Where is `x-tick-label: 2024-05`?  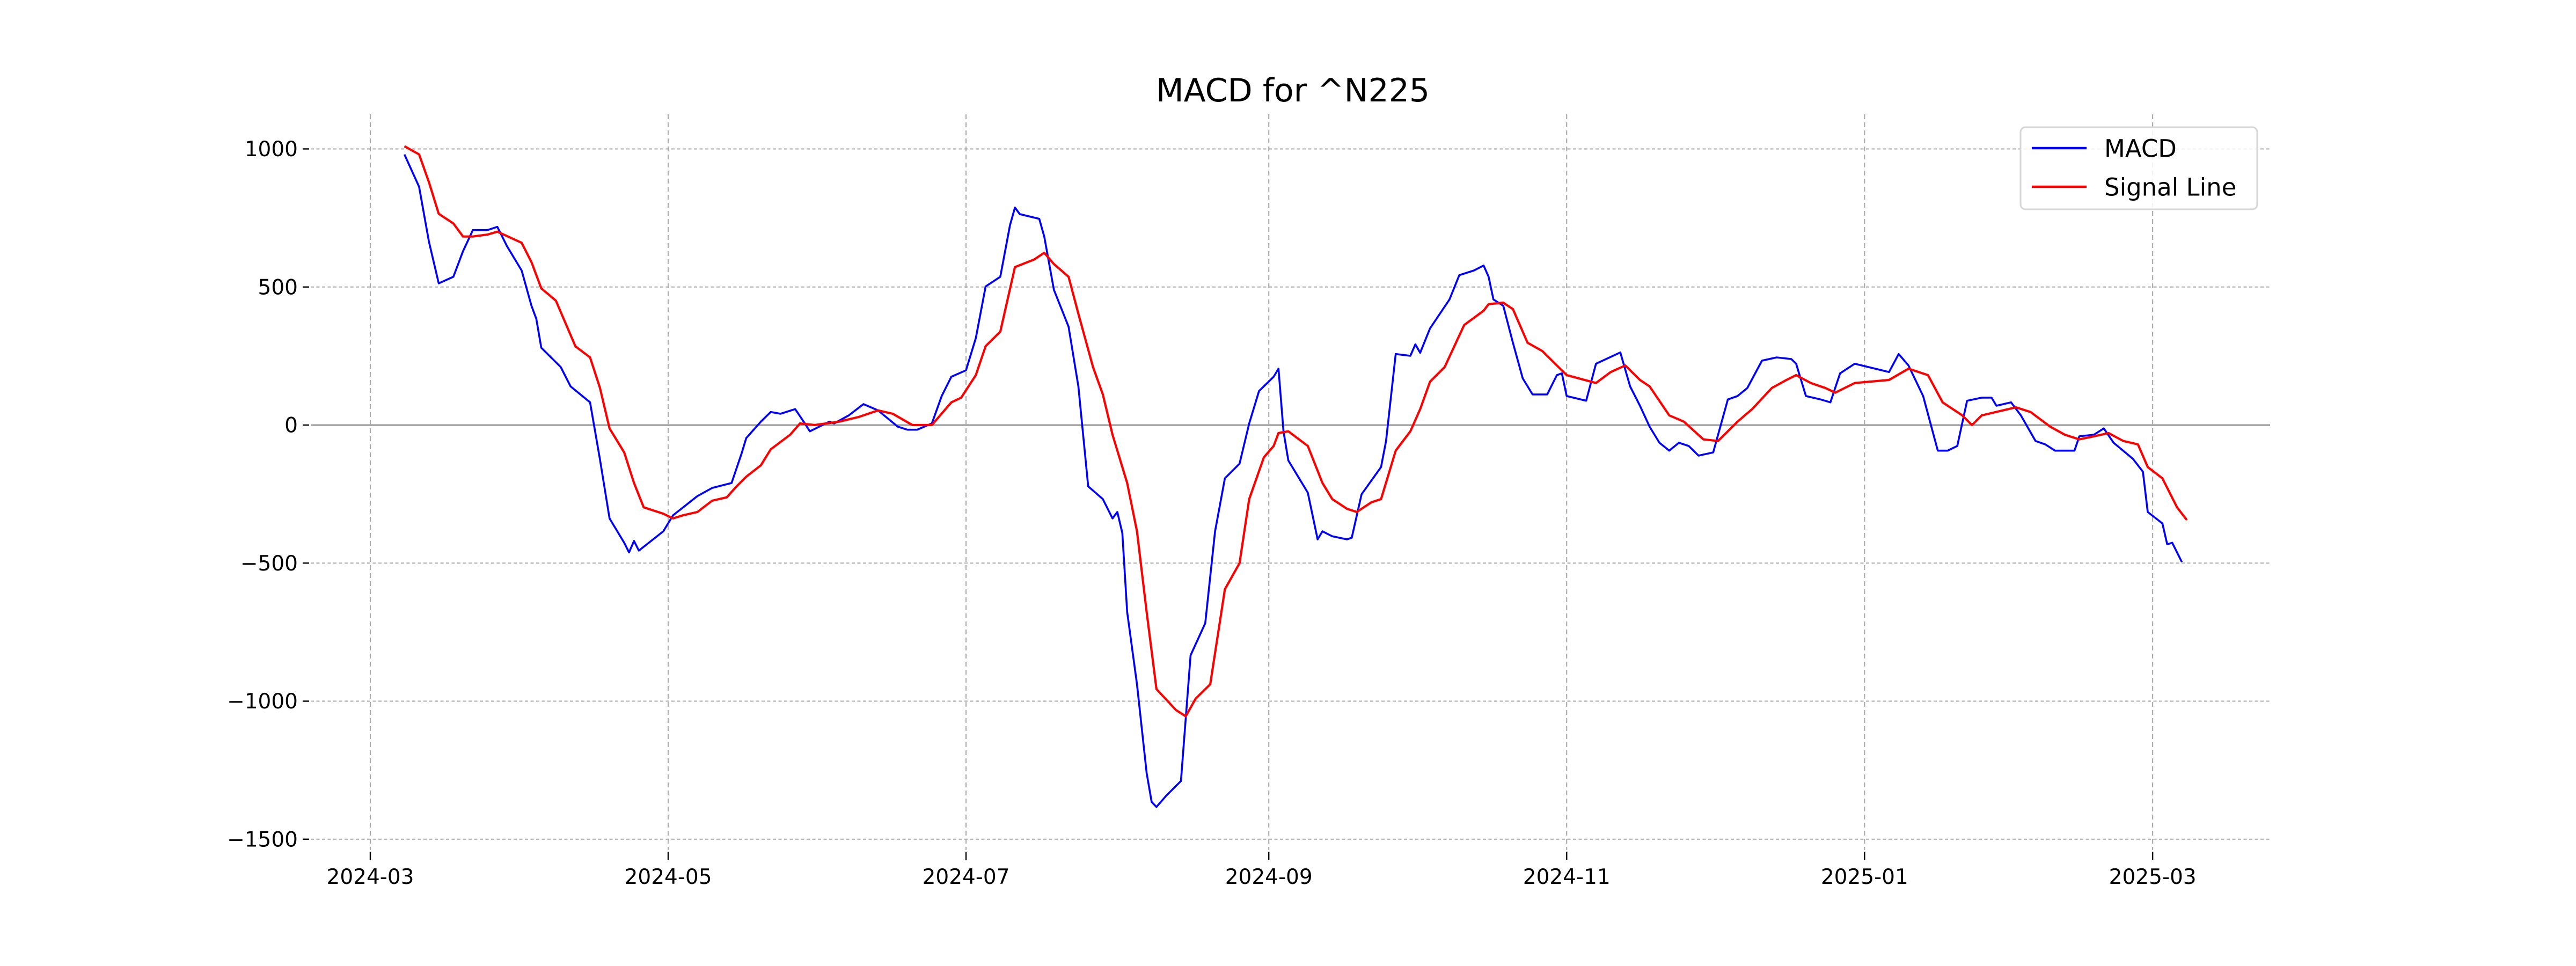 x-tick-label: 2024-05 is located at coordinates (668, 877).